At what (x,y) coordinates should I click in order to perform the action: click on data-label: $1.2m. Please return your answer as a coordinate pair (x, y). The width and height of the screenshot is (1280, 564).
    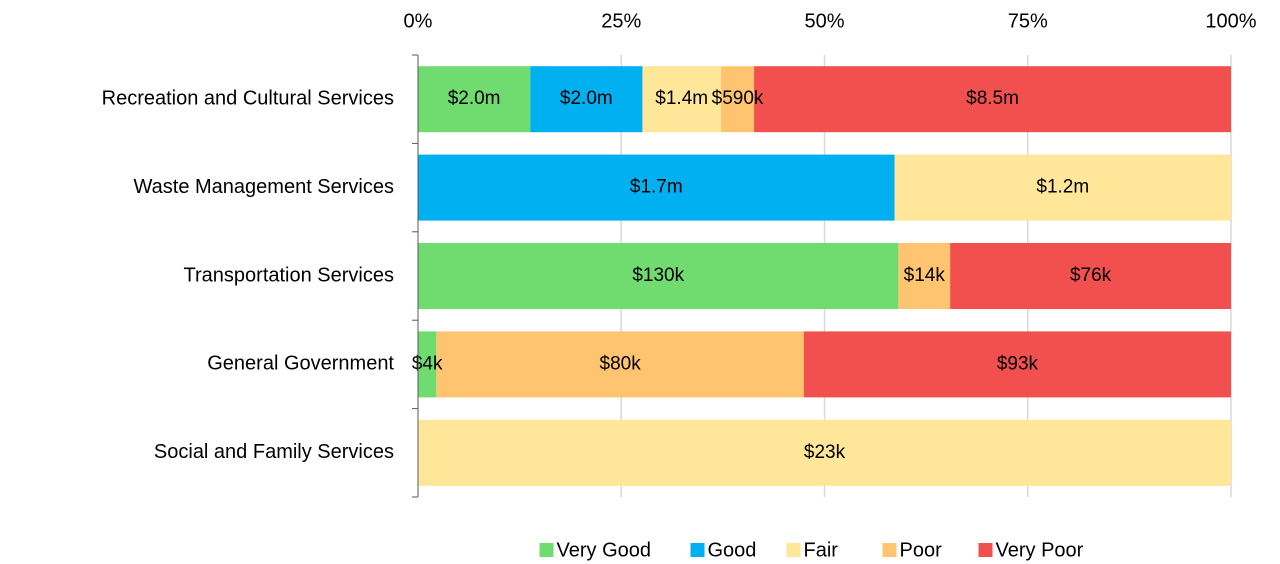
    Looking at the image, I should click on (1062, 187).